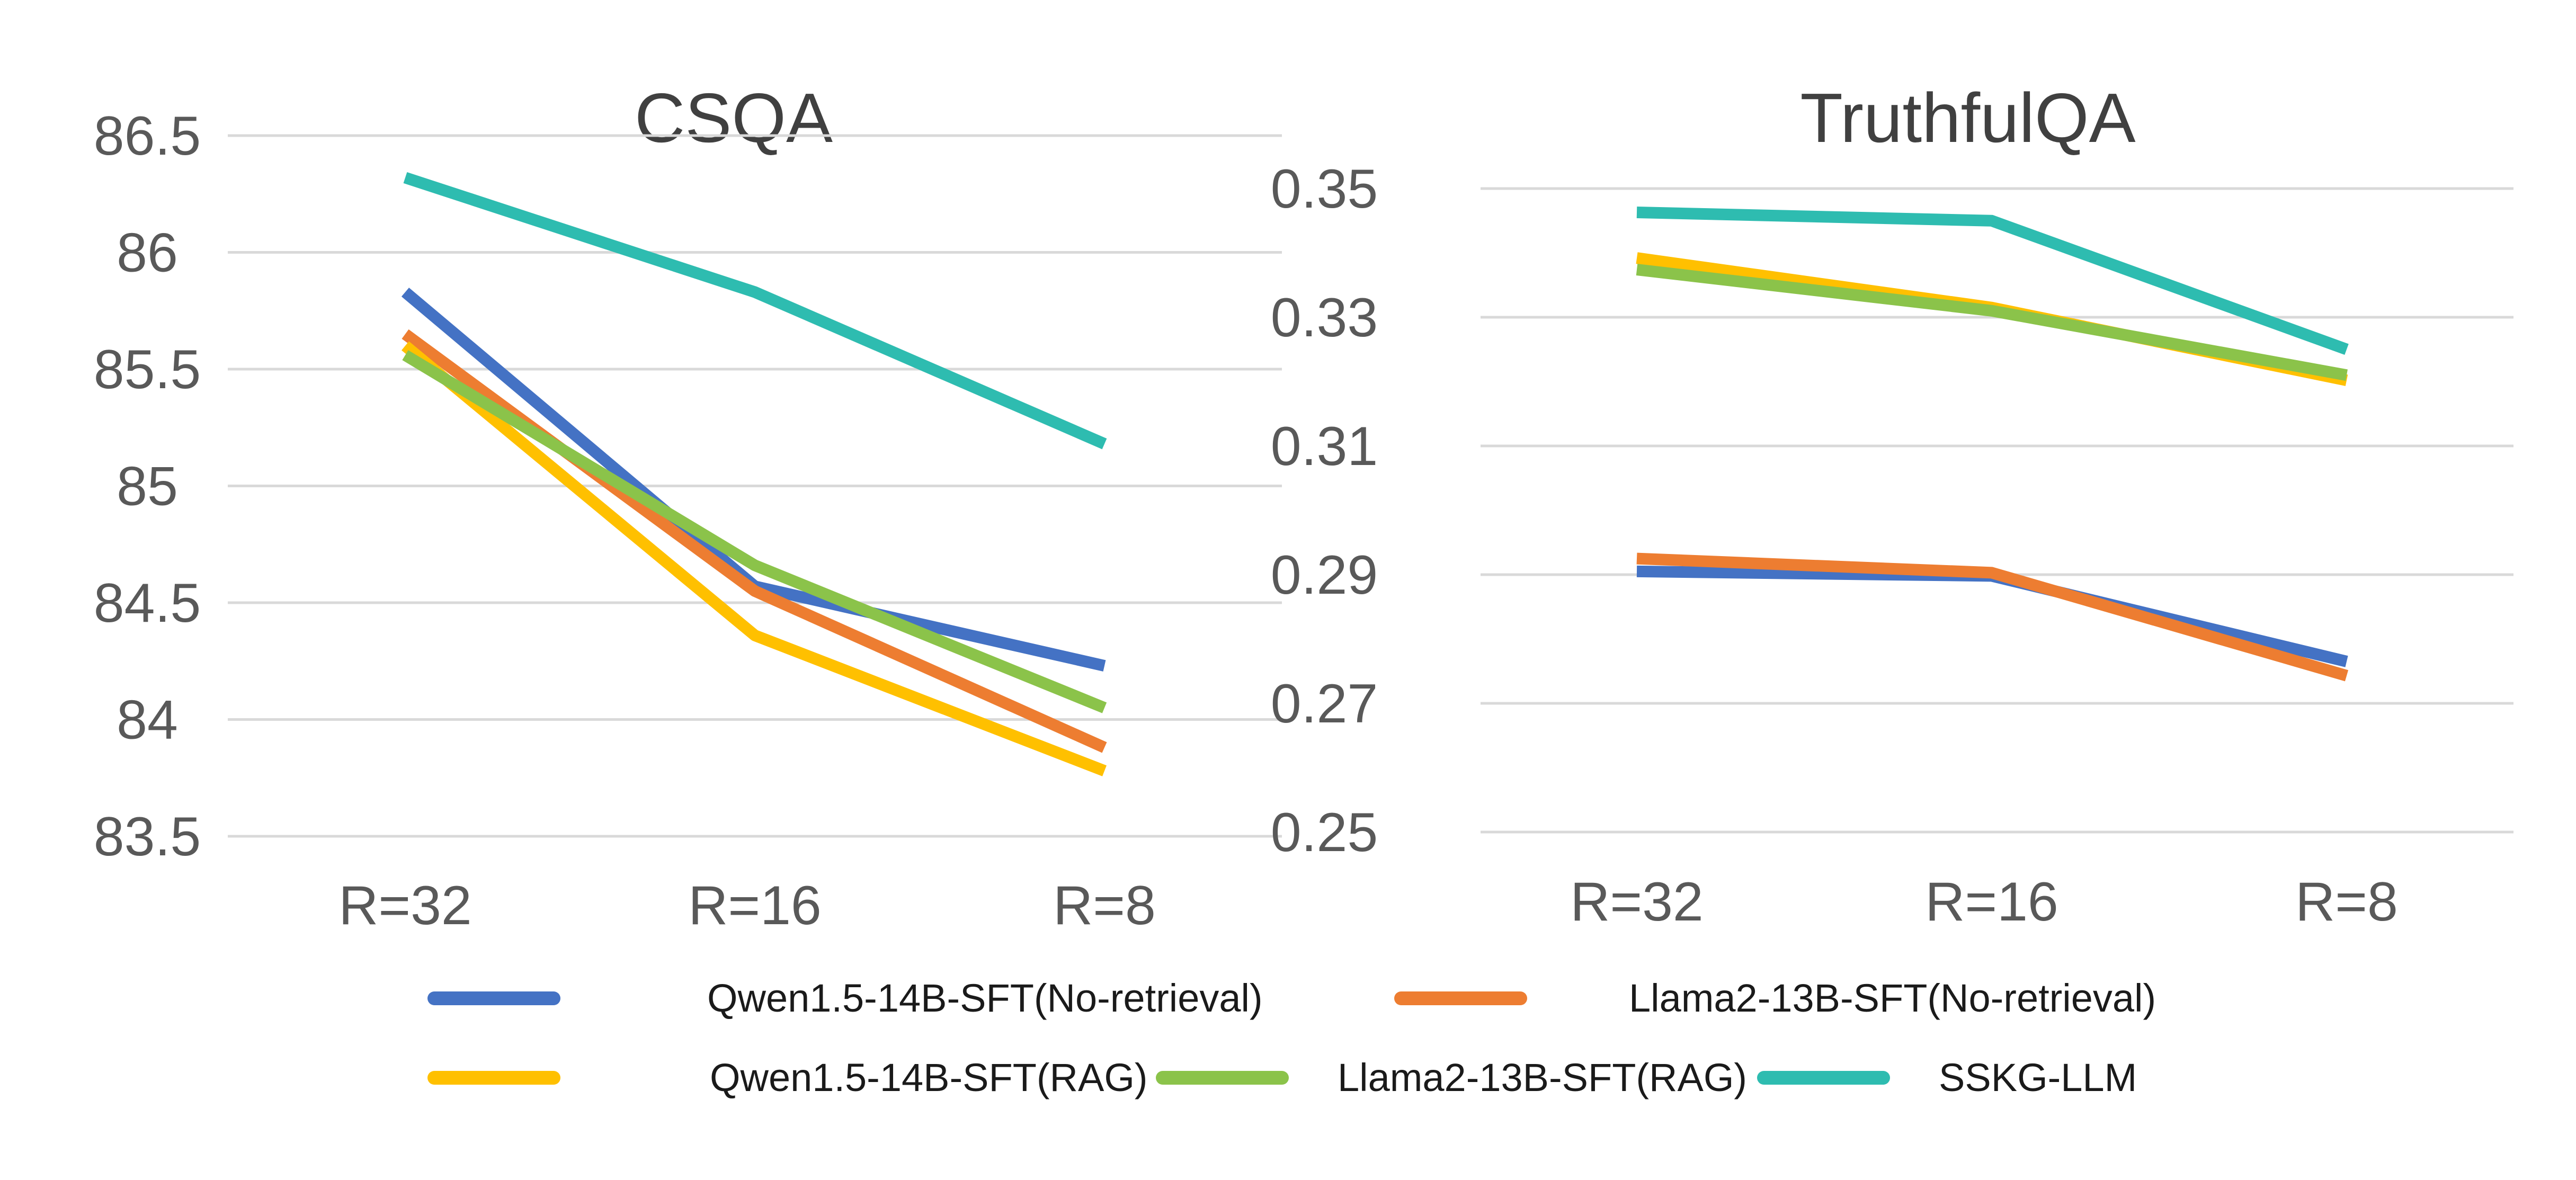 This screenshot has height=1180, width=2576. I want to click on y-tick-label: 0.27, so click(1324, 704).